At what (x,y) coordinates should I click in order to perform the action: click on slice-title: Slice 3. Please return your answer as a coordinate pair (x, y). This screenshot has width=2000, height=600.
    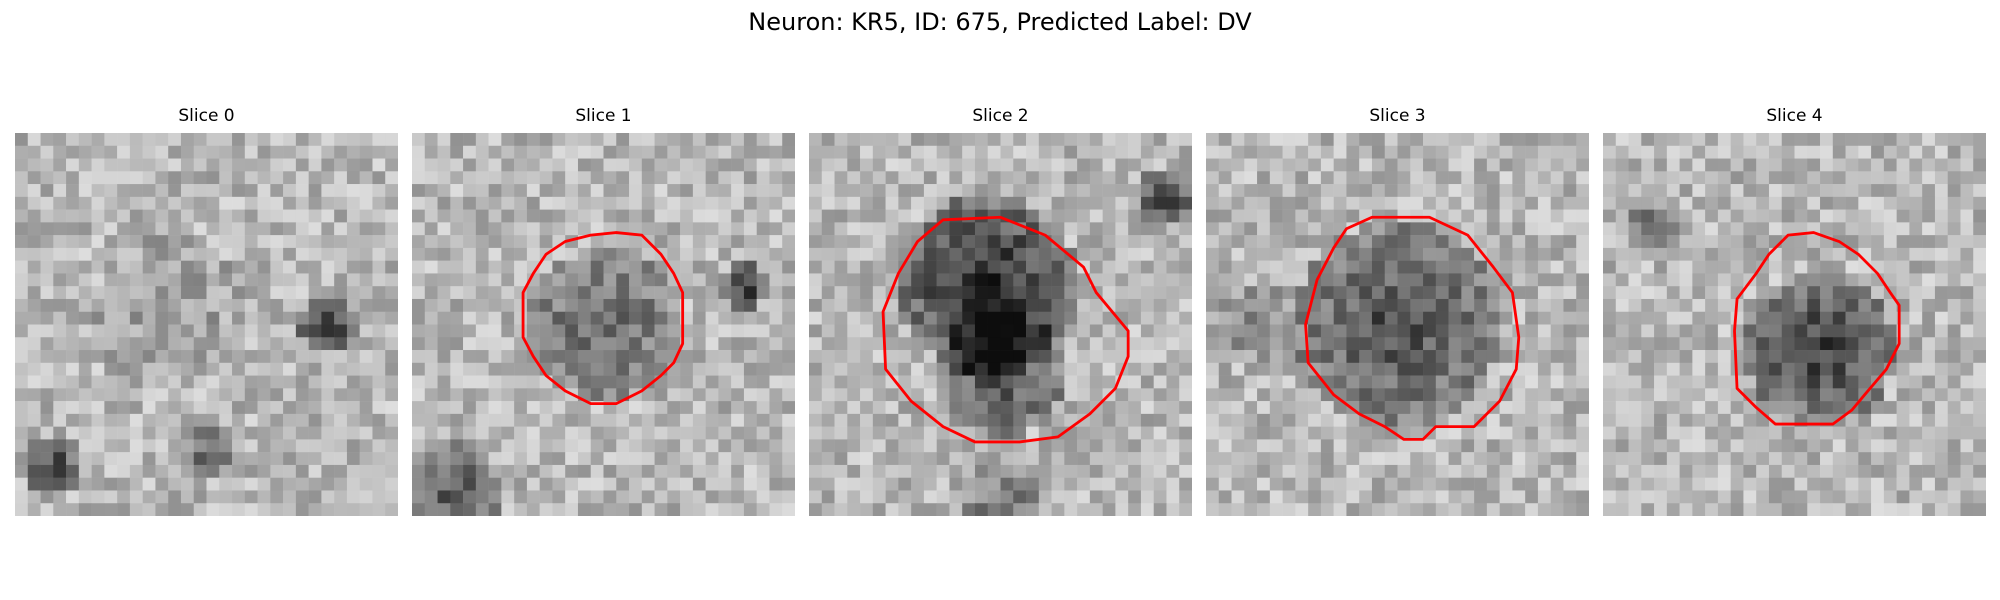
    Looking at the image, I should click on (1397, 116).